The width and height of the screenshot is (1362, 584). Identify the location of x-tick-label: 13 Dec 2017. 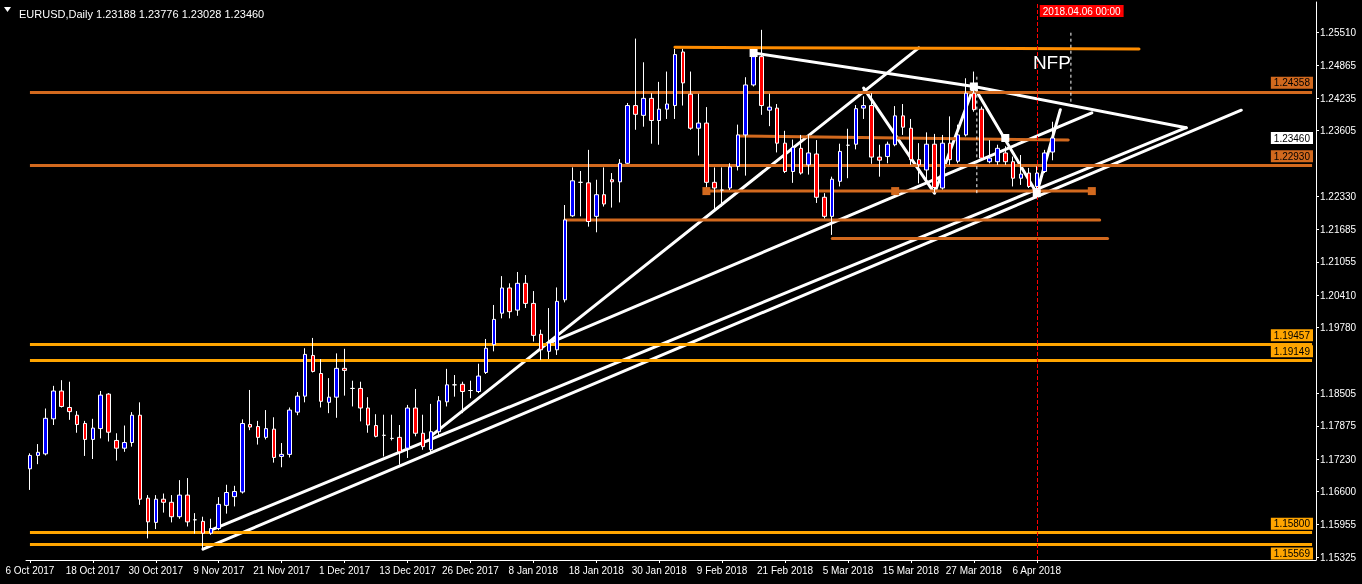
(408, 570).